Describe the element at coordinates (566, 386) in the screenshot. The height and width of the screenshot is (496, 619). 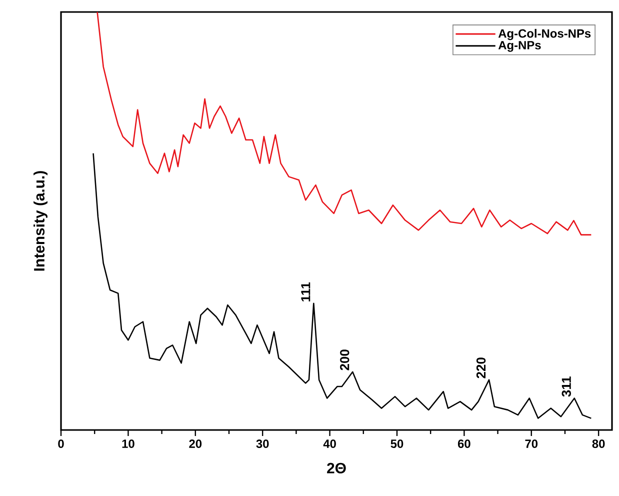
I see `annotation: 311` at that location.